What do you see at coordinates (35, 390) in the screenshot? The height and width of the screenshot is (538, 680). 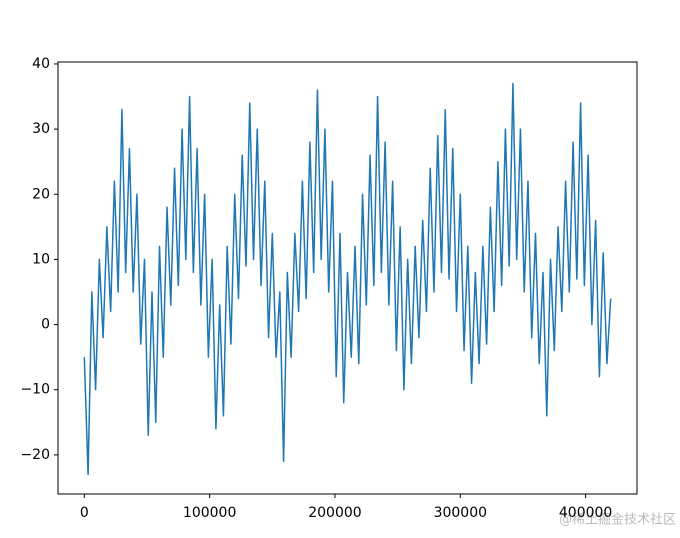 I see `y-tick-label: −10` at bounding box center [35, 390].